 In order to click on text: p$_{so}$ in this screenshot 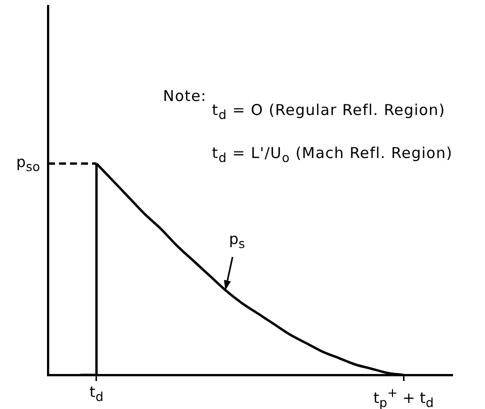, I will do `click(28, 163)`.